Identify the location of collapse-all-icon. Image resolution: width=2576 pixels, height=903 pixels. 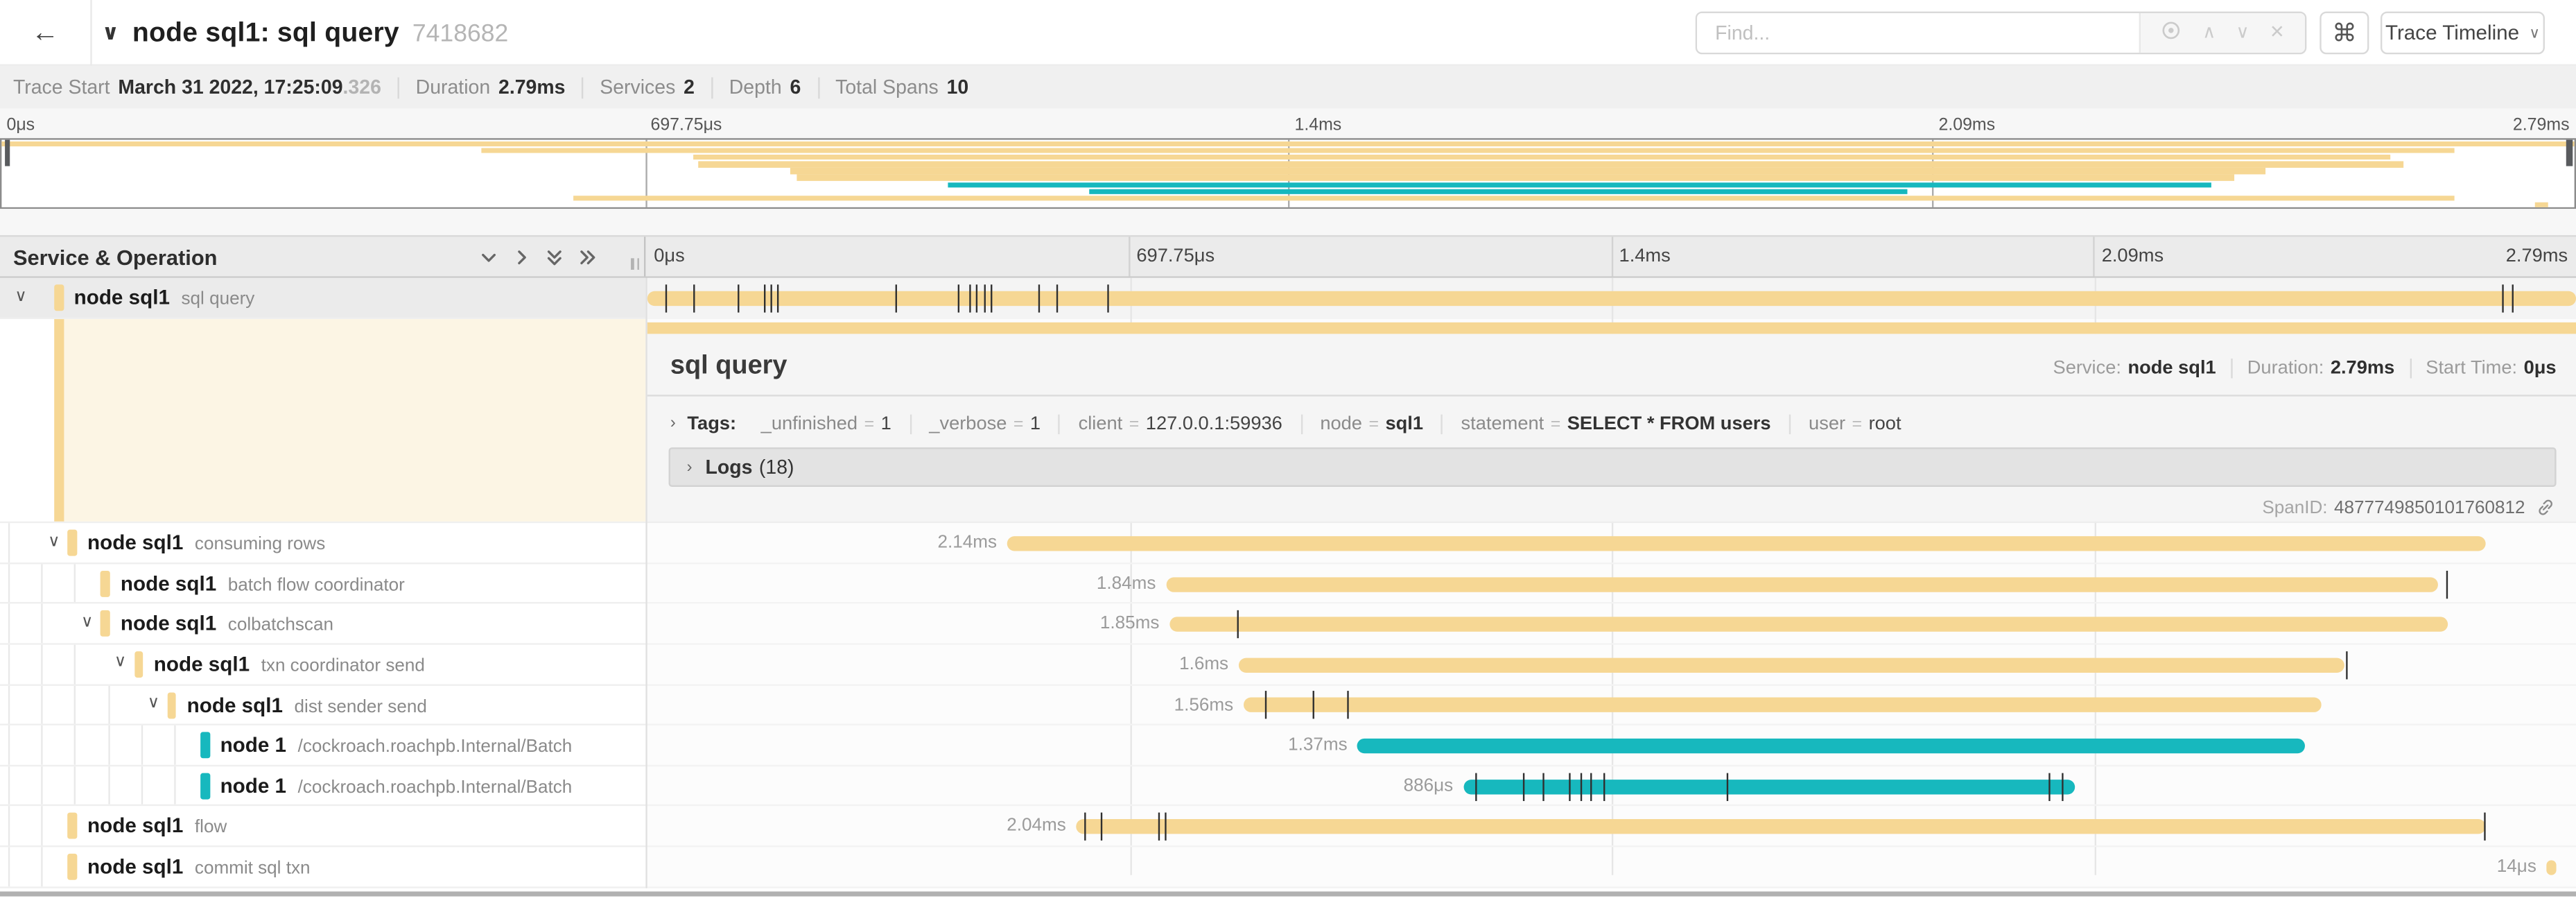
(554, 257).